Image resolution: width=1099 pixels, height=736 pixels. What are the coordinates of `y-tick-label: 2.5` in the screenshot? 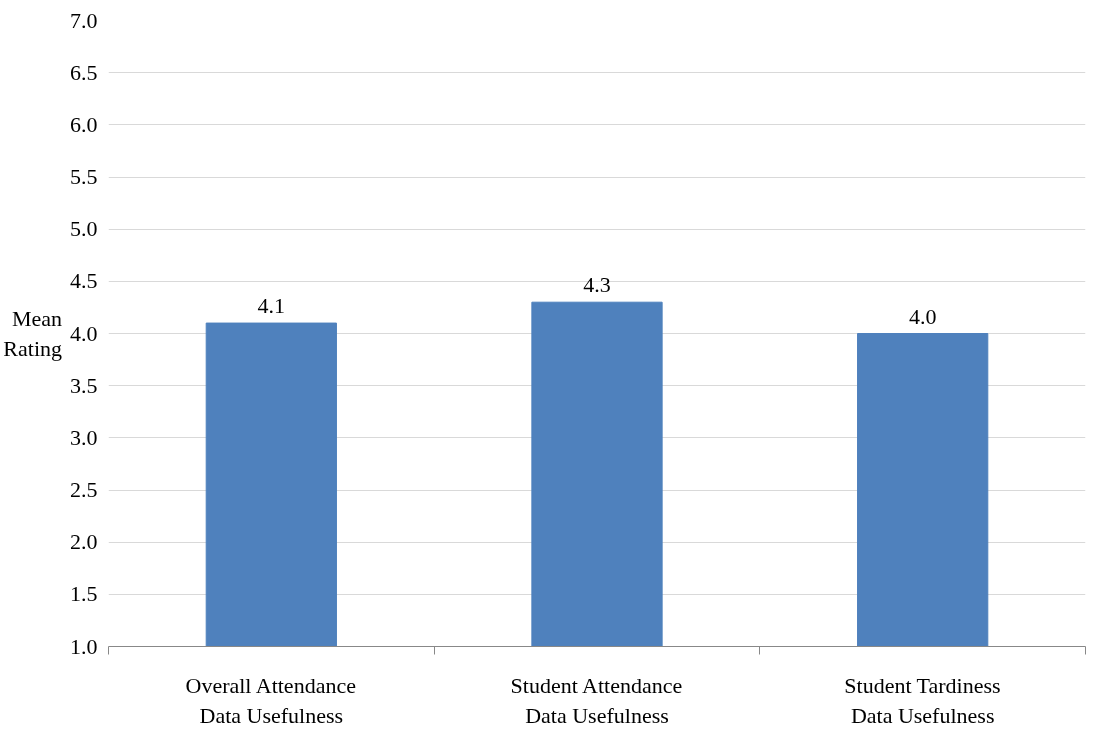 It's located at (84, 489).